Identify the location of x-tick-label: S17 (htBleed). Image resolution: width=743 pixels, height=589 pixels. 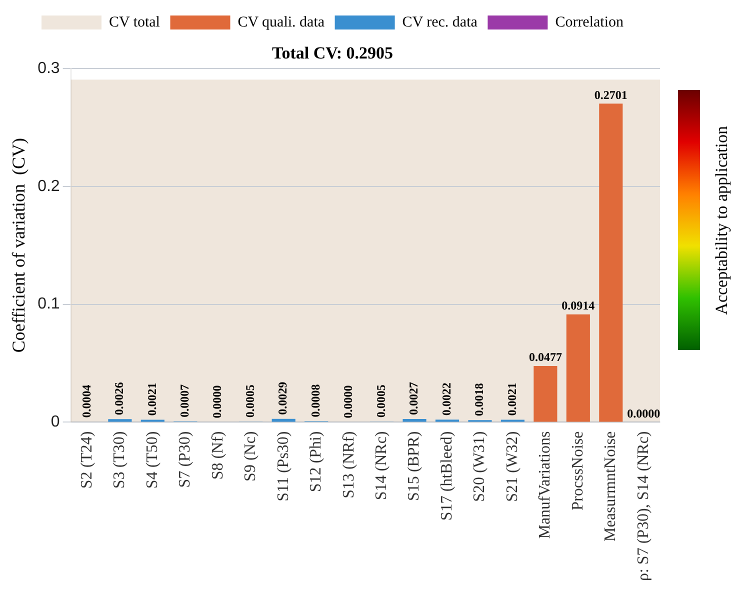
(447, 476).